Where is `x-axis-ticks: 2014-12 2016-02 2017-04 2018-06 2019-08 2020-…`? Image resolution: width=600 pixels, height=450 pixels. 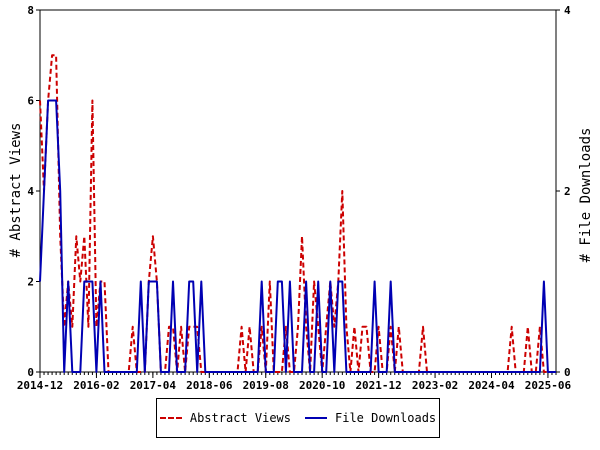
x-axis-ticks: 2014-12 2016-02 2017-04 2018-06 2019-08 2020-… is located at coordinates (294, 382).